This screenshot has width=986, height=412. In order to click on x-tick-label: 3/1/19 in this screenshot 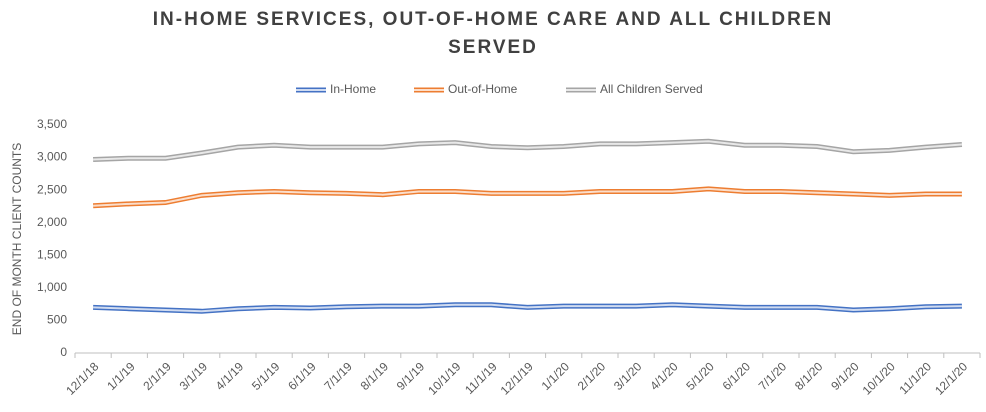, I will do `click(194, 376)`.